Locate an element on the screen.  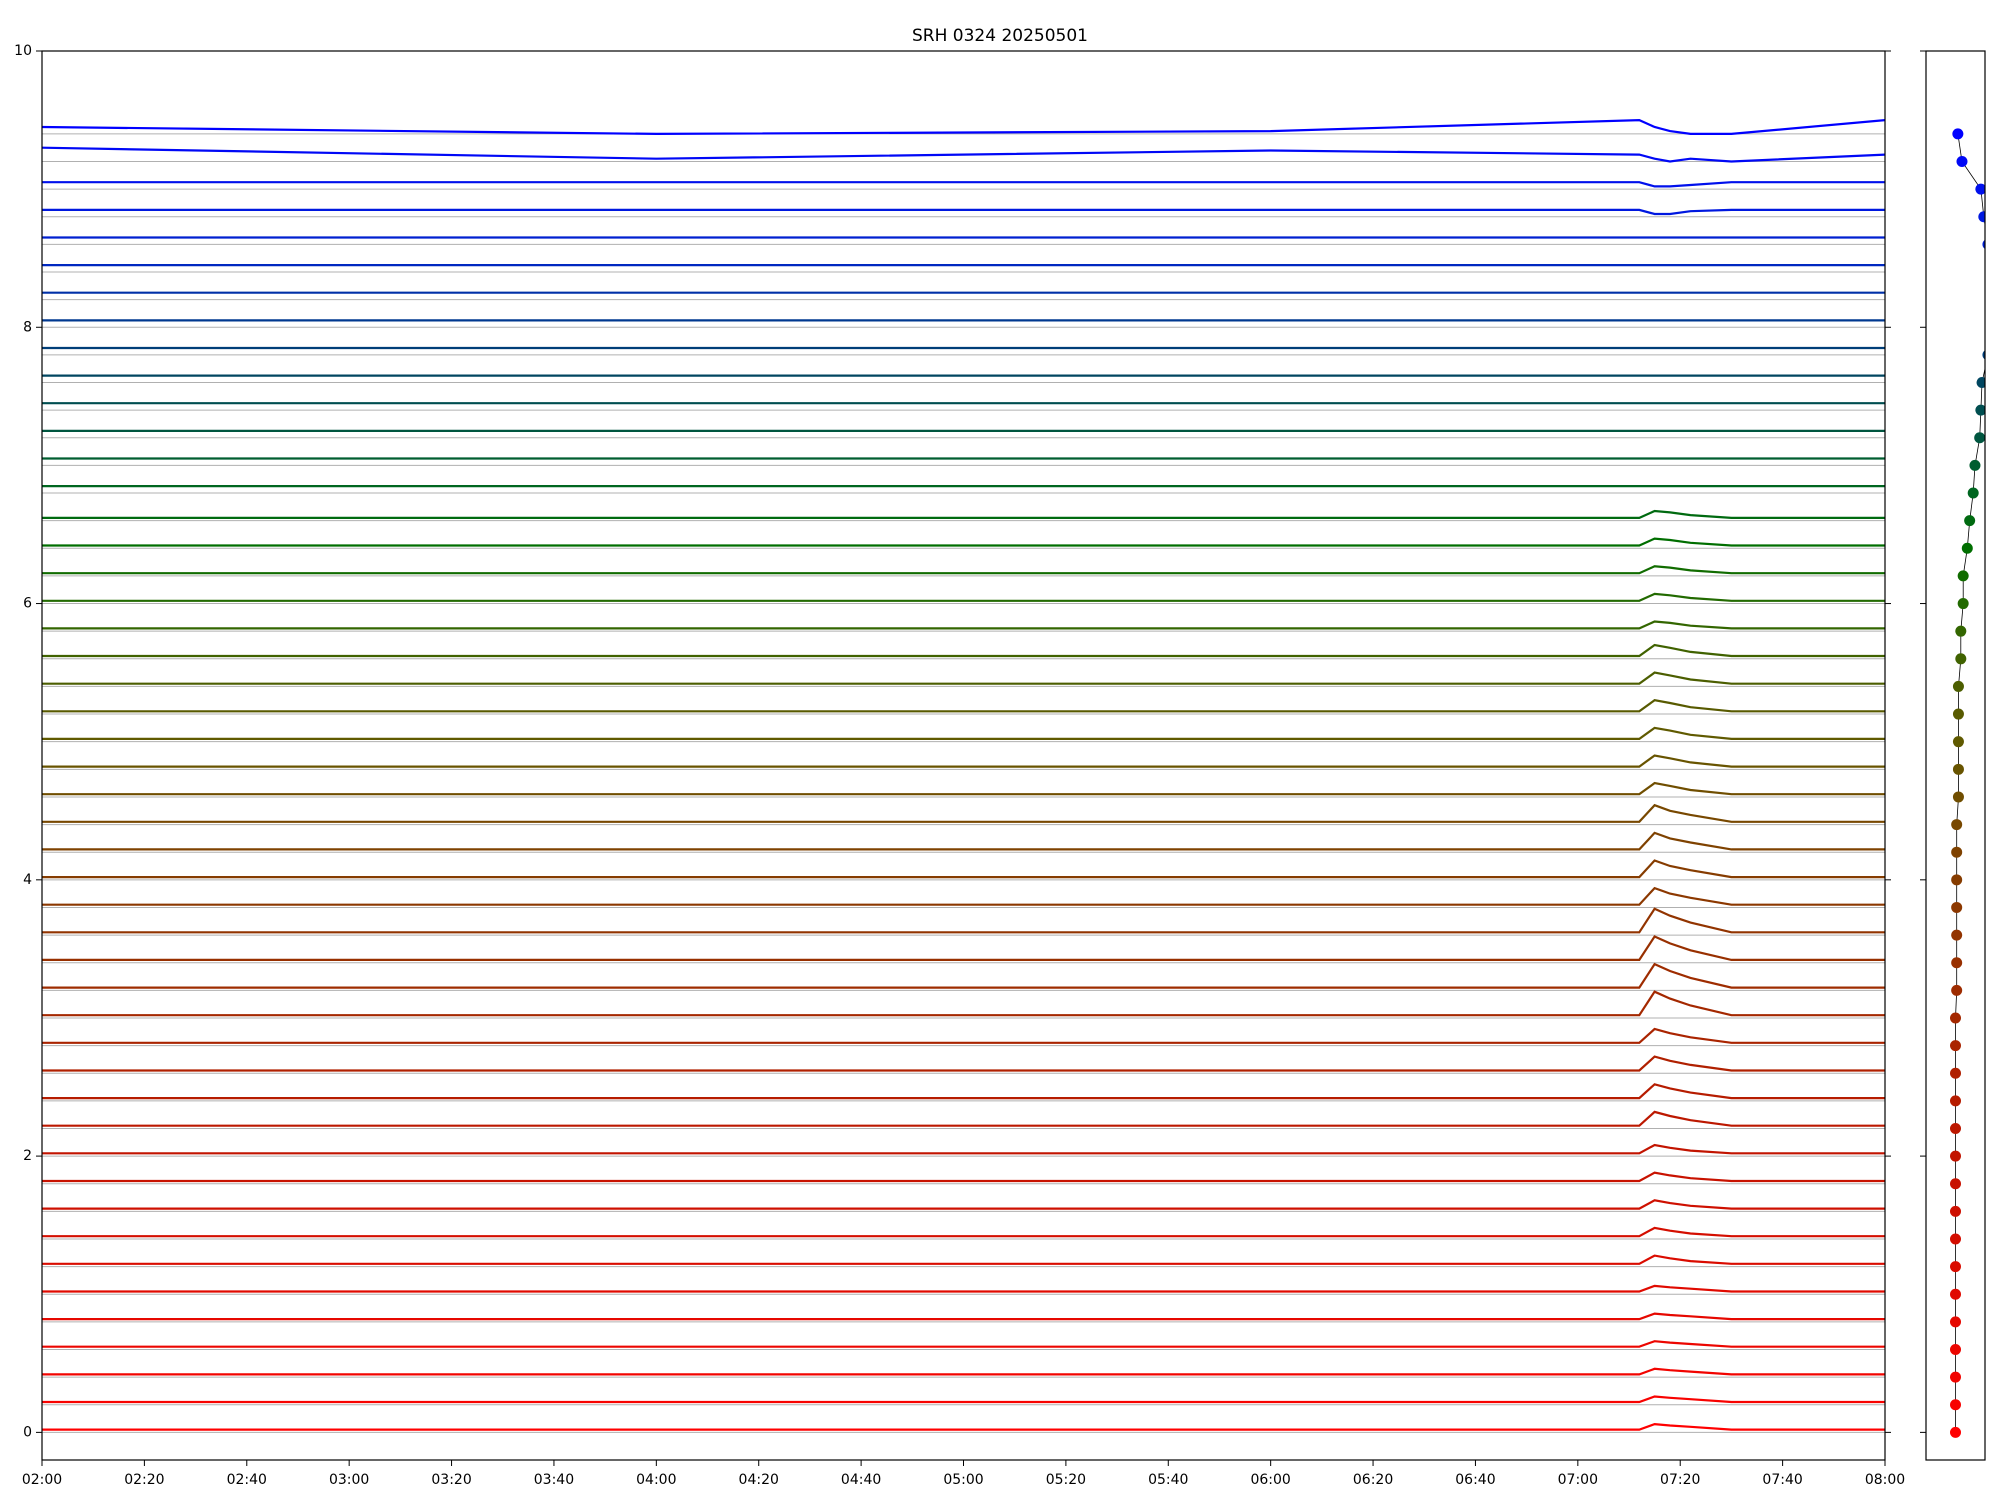
side-frame is located at coordinates (1955, 755).